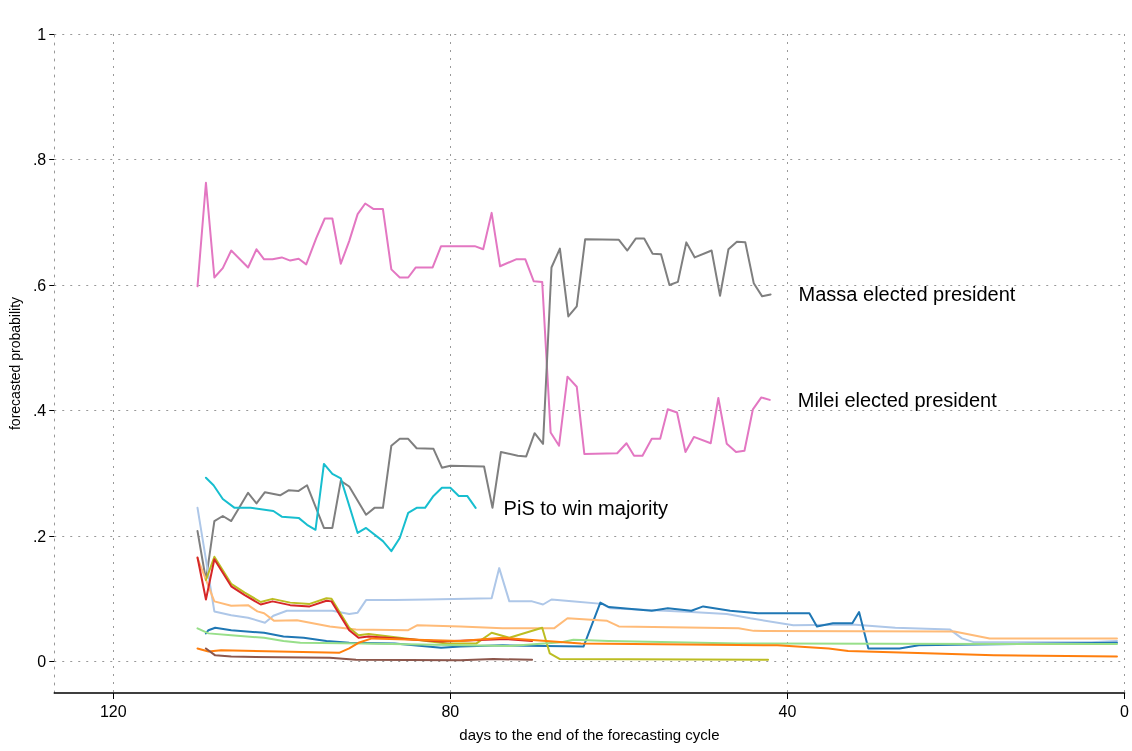 The height and width of the screenshot is (751, 1132). What do you see at coordinates (907, 294) in the screenshot?
I see `series-label: Massa elected president` at bounding box center [907, 294].